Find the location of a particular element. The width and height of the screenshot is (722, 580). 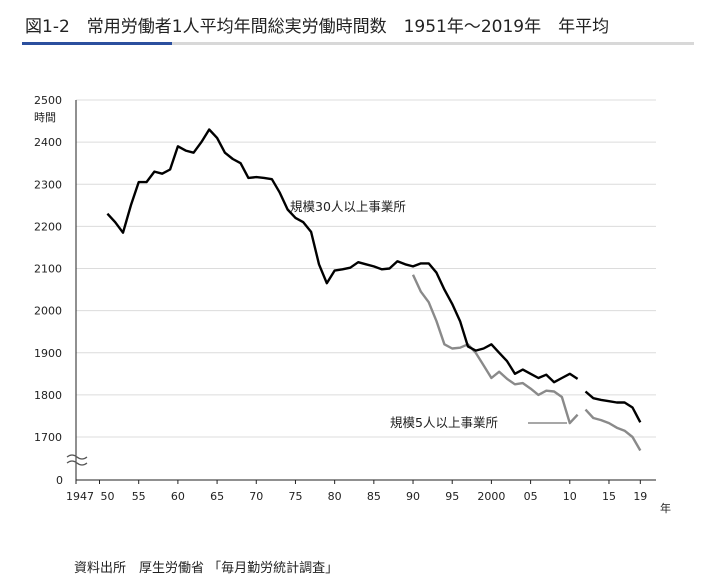

title-rule is located at coordinates (358, 43).